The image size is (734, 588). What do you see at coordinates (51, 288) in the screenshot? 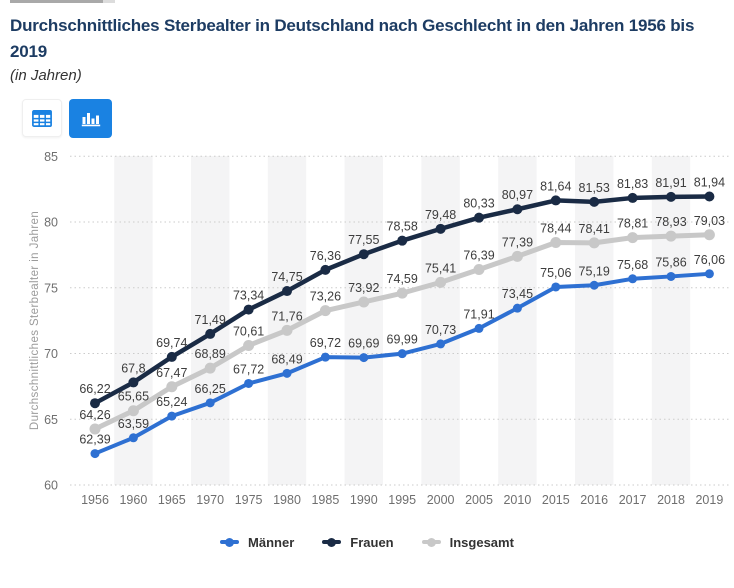
I see `svg-text: 75` at bounding box center [51, 288].